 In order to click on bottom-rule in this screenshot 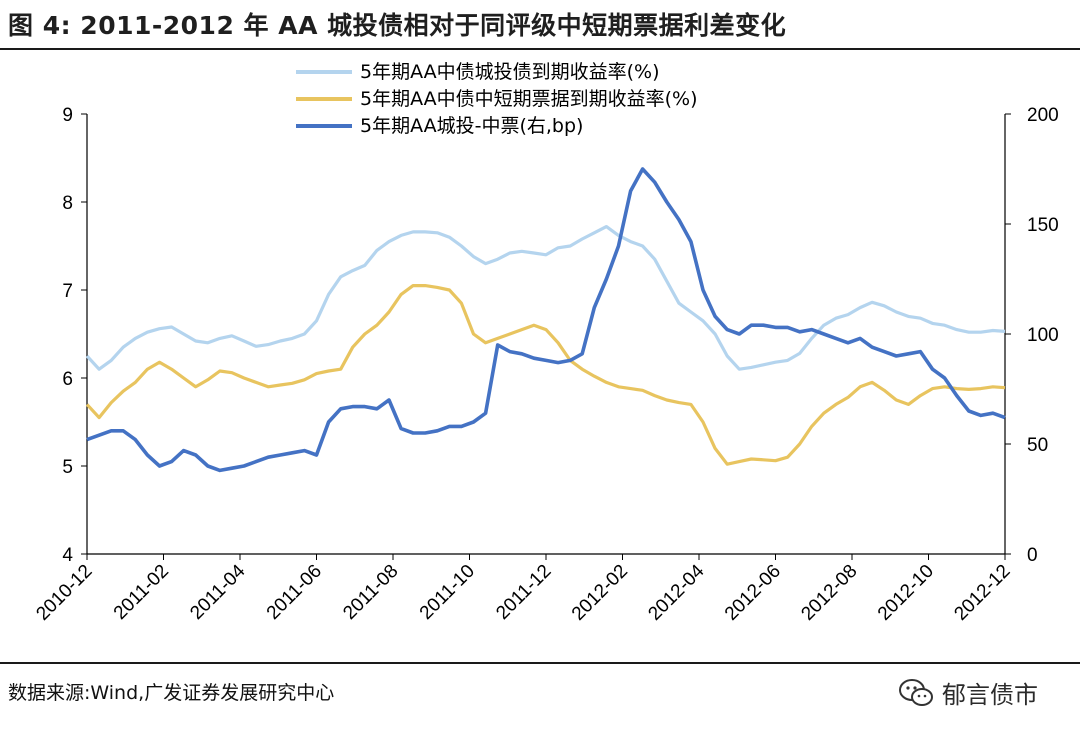, I will do `click(540, 663)`.